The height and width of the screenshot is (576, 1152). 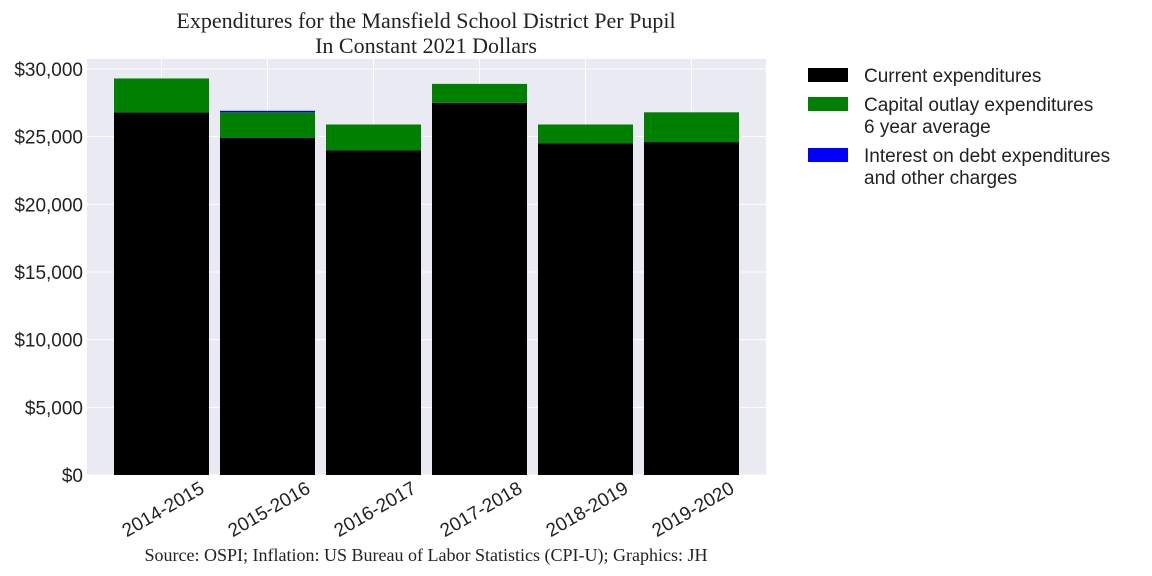 What do you see at coordinates (163, 510) in the screenshot?
I see `x-tick-label: 2014-2015` at bounding box center [163, 510].